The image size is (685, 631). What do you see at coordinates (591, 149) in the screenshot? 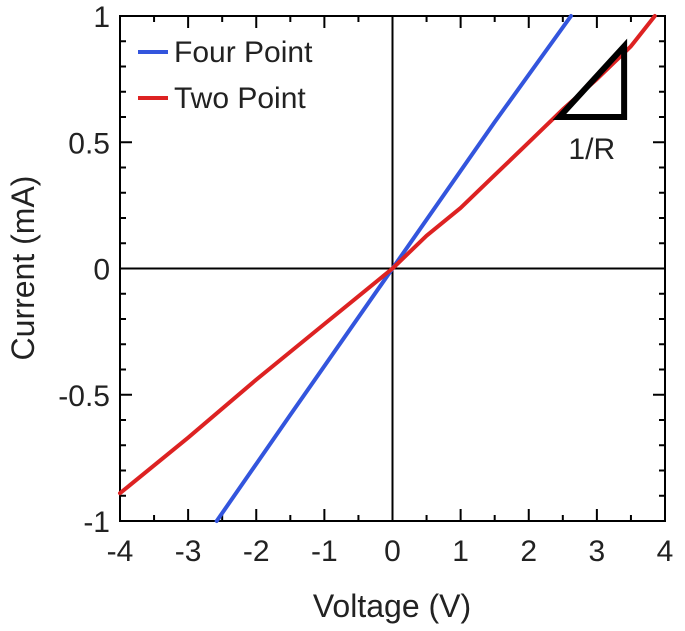
I see `slope-label: 1/R` at bounding box center [591, 149].